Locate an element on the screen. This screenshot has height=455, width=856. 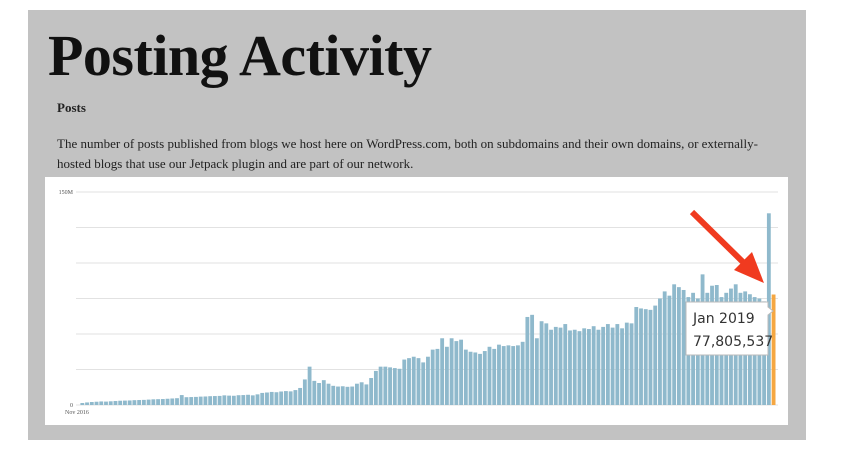
tooltip-value: 77,805,537 is located at coordinates (733, 342).